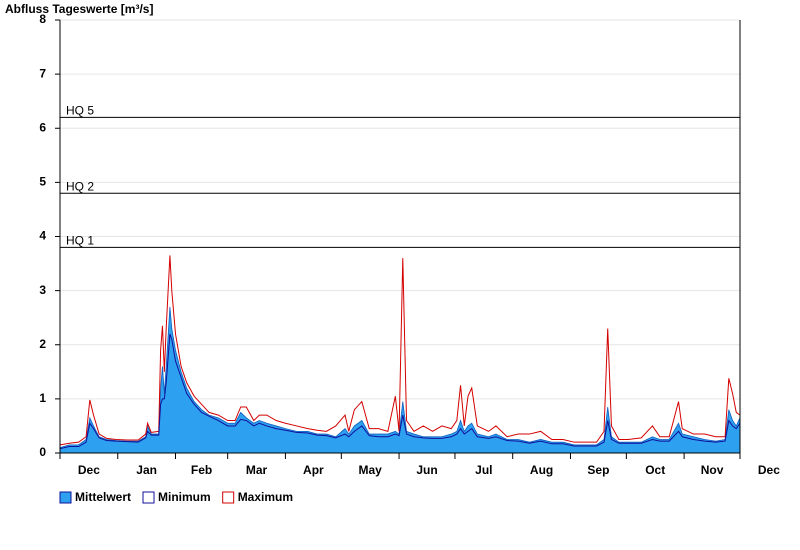 The height and width of the screenshot is (550, 800). I want to click on x-tick-label: Jul, so click(483, 470).